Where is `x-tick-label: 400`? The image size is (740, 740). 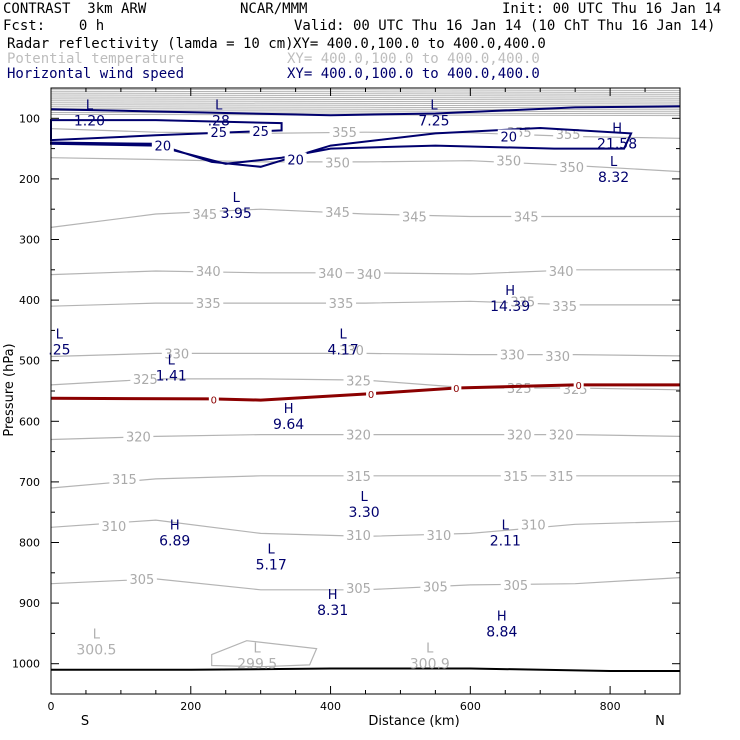 x-tick-label: 400 is located at coordinates (330, 706).